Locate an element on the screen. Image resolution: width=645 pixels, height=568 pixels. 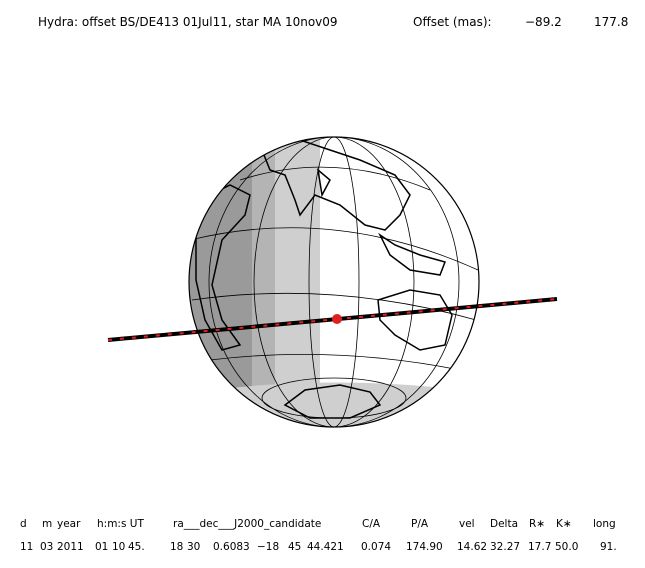
cell: 14.62 is located at coordinates (472, 547).